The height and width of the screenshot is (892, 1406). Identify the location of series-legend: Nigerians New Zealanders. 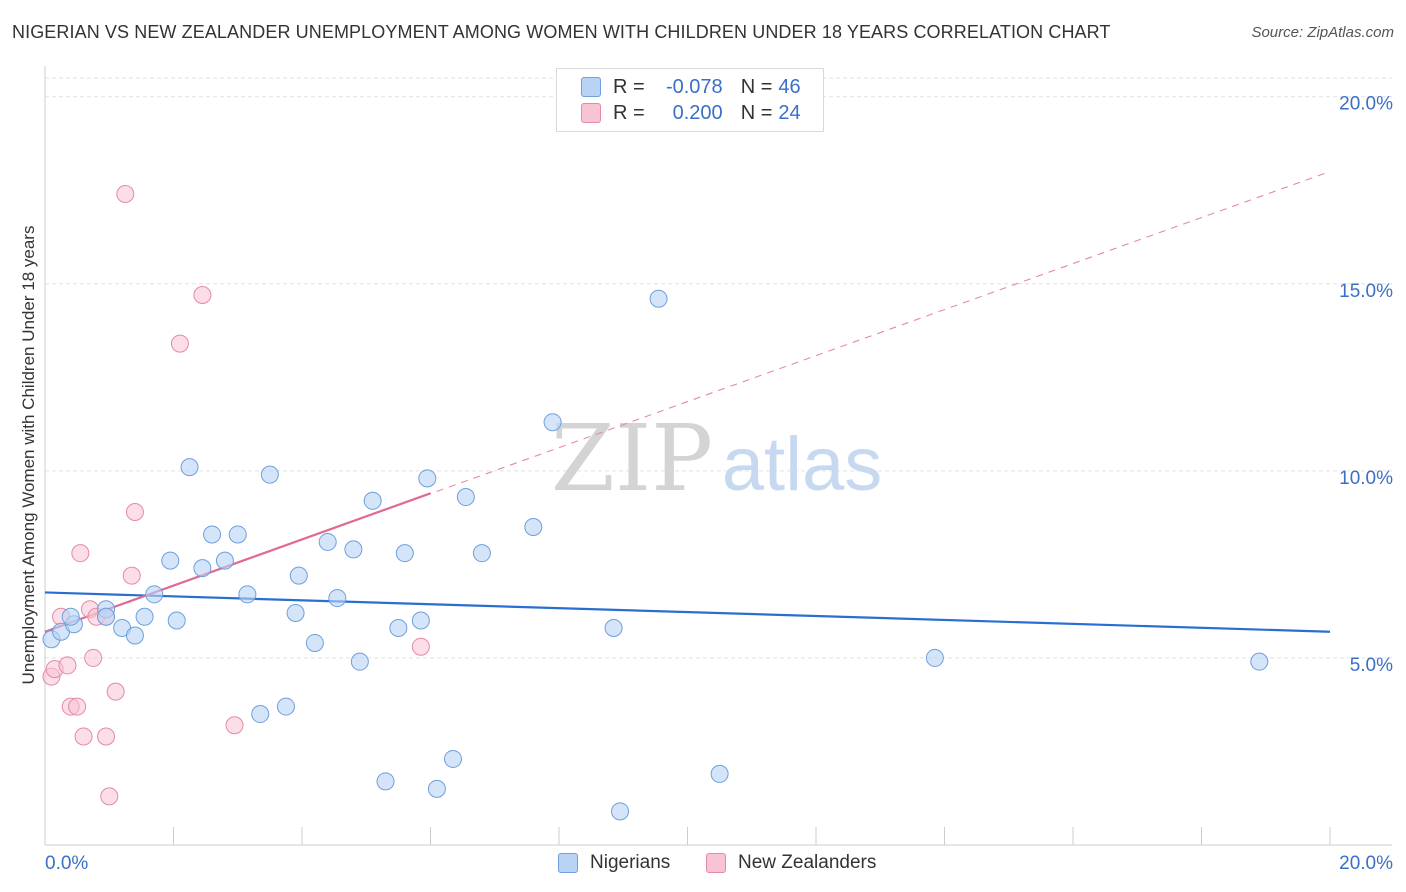
(703, 865).